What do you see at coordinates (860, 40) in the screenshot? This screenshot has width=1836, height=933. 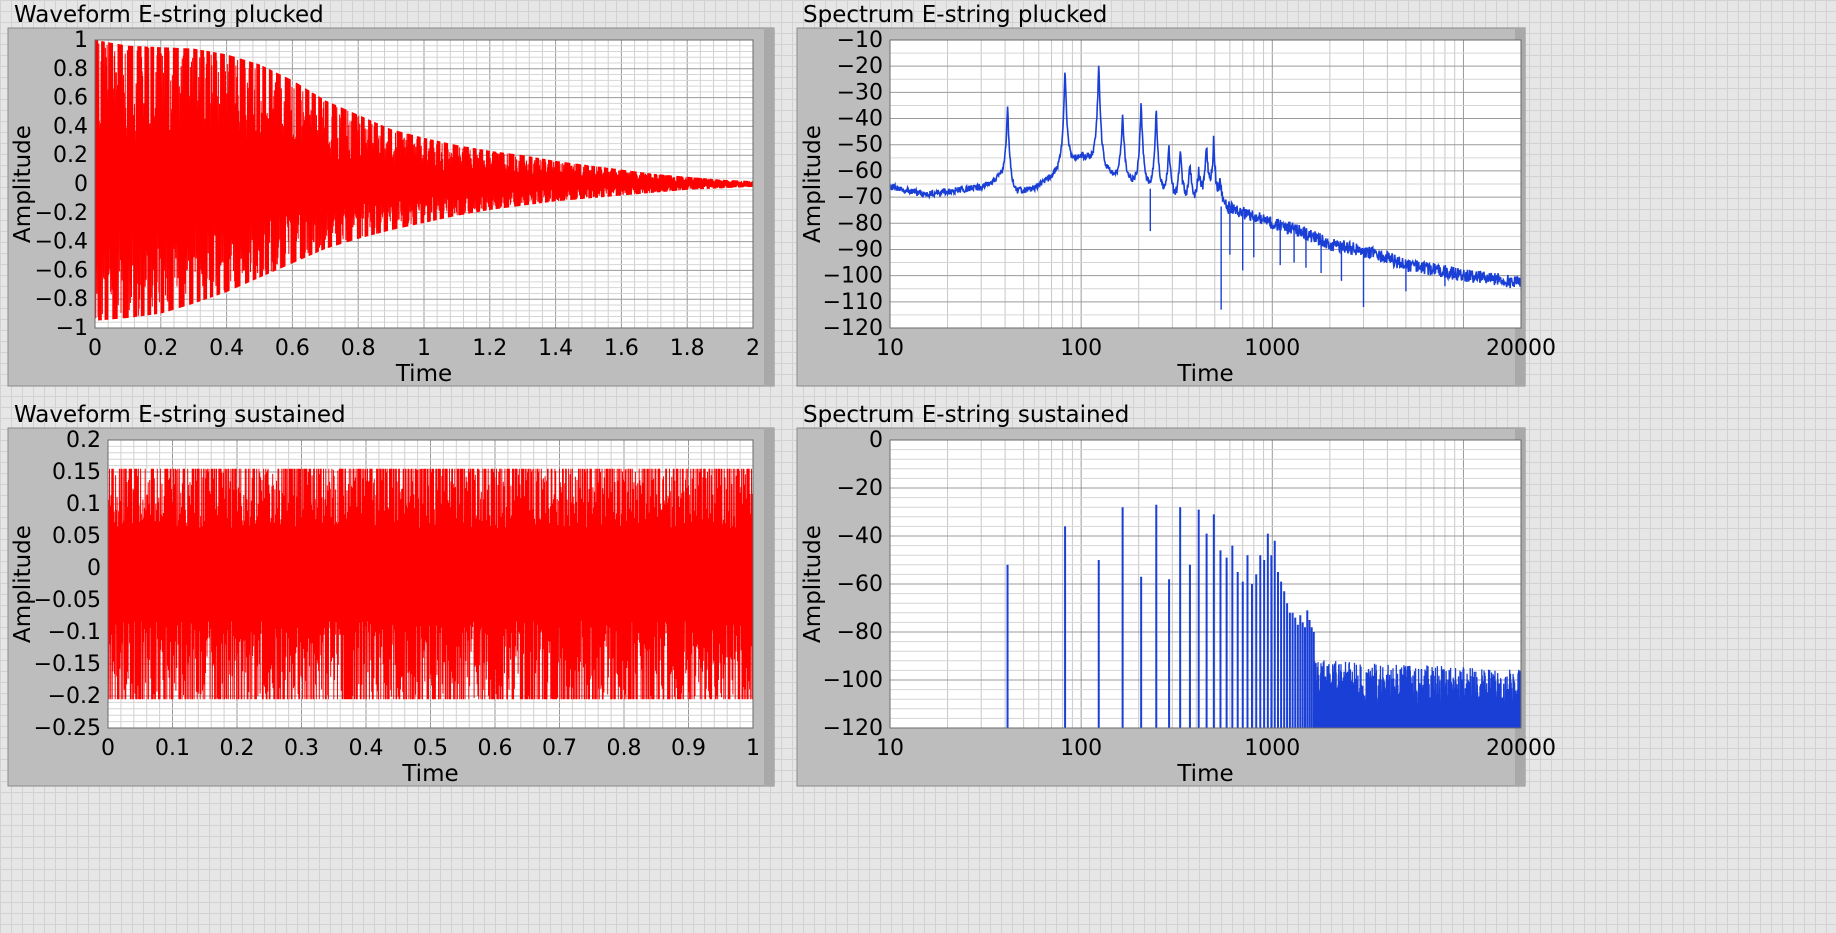 I see `y-tick-label: −10` at bounding box center [860, 40].